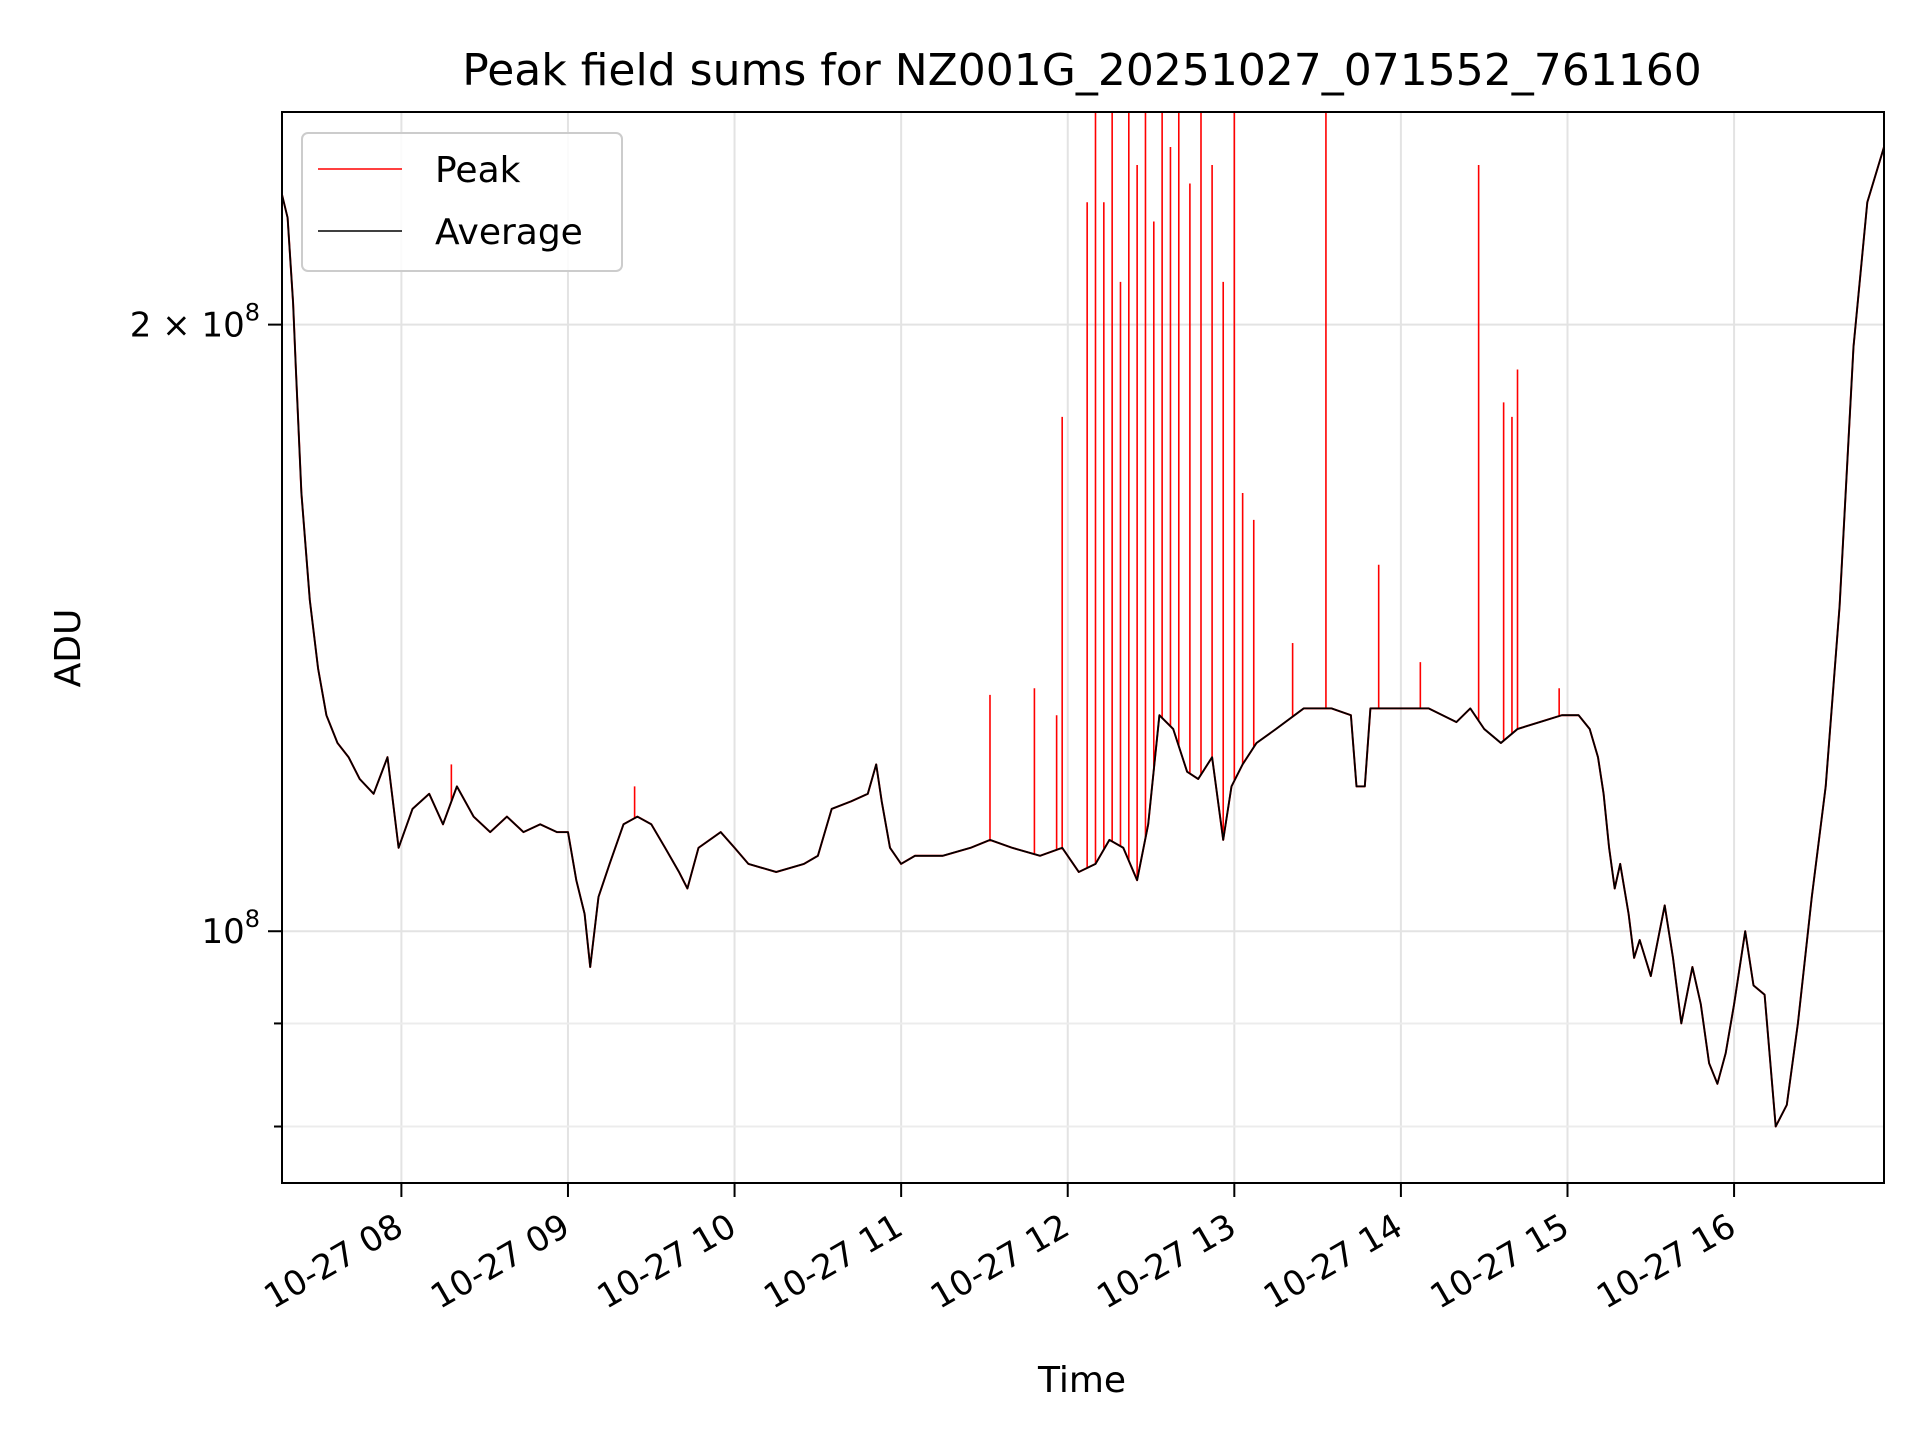 This screenshot has width=1920, height=1440. What do you see at coordinates (230, 928) in the screenshot?
I see `y-tick-label: 108` at bounding box center [230, 928].